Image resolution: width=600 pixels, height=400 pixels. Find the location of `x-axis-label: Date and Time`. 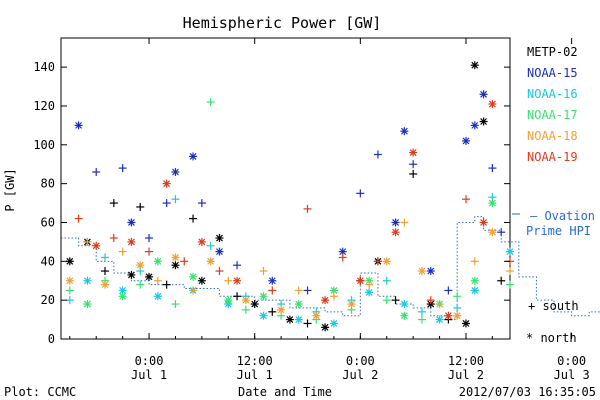

x-axis-label: Date and Time is located at coordinates (285, 392).